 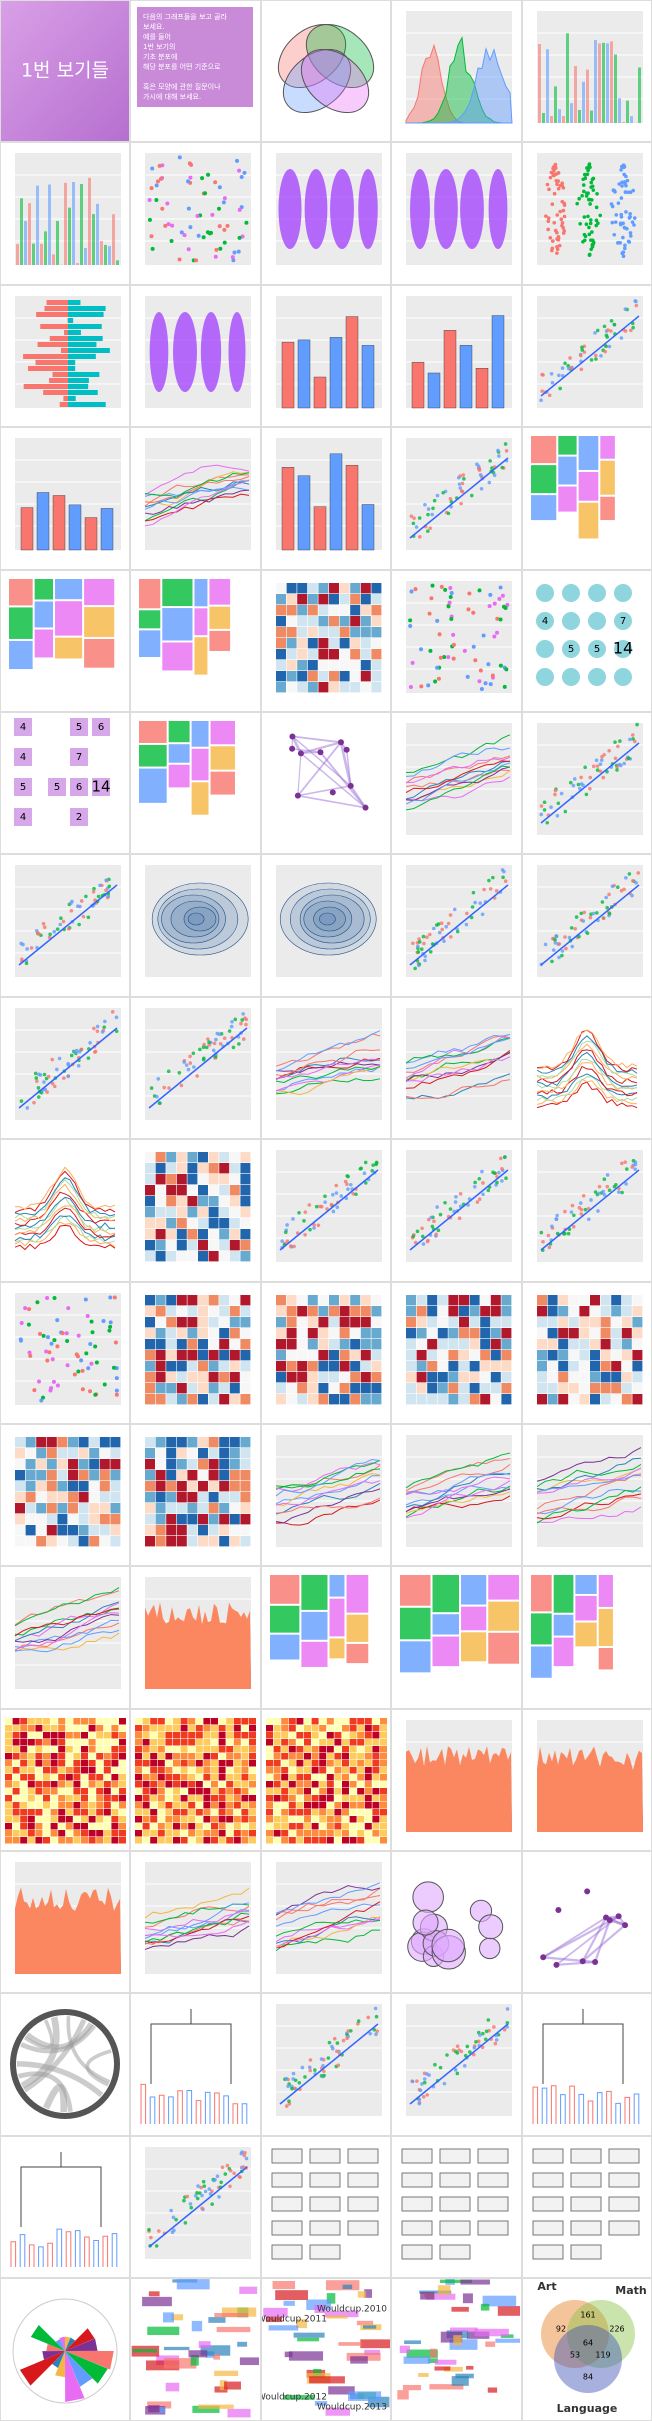 I want to click on bar, so click(x=52, y=344).